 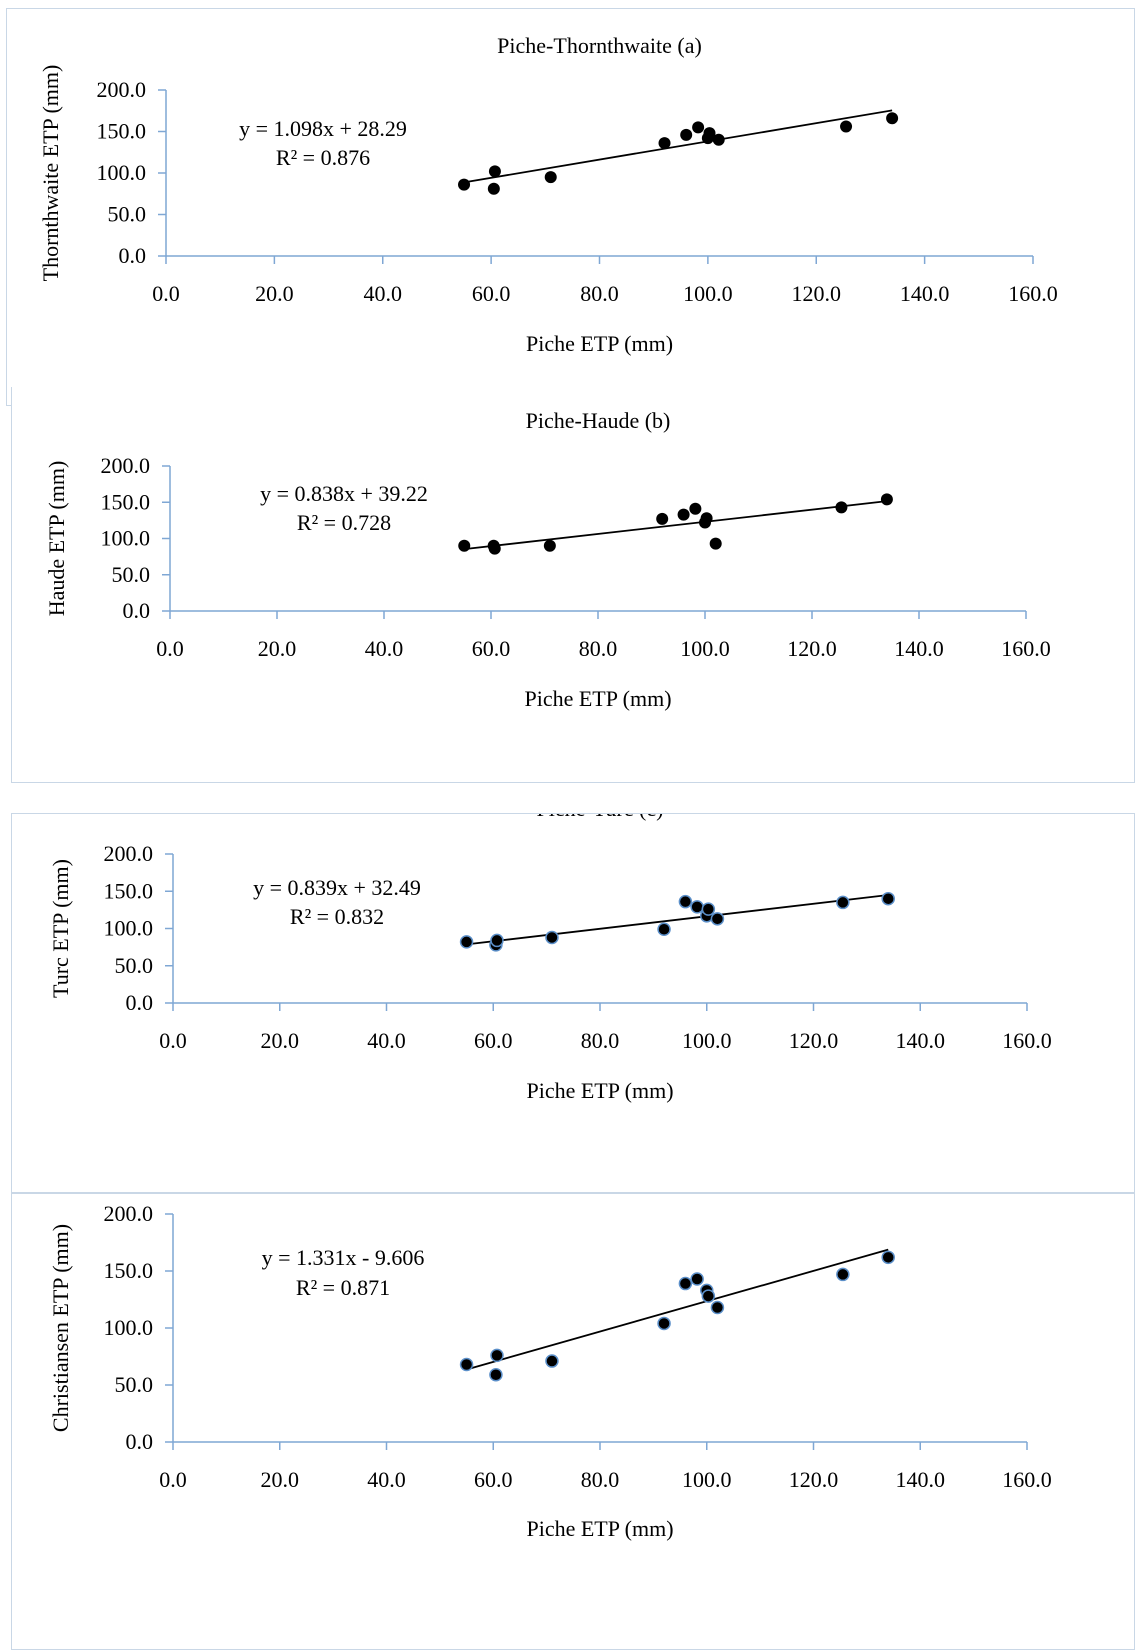 I want to click on trendline-equation: y = 0.838x + 39.22, so click(x=344, y=493).